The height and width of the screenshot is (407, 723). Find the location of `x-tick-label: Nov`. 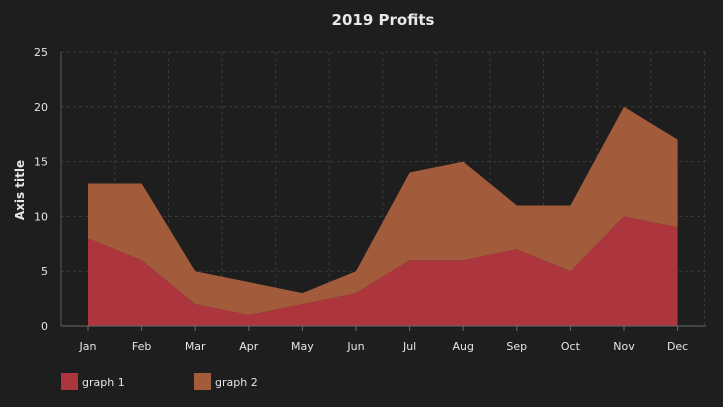

x-tick-label: Nov is located at coordinates (624, 346).